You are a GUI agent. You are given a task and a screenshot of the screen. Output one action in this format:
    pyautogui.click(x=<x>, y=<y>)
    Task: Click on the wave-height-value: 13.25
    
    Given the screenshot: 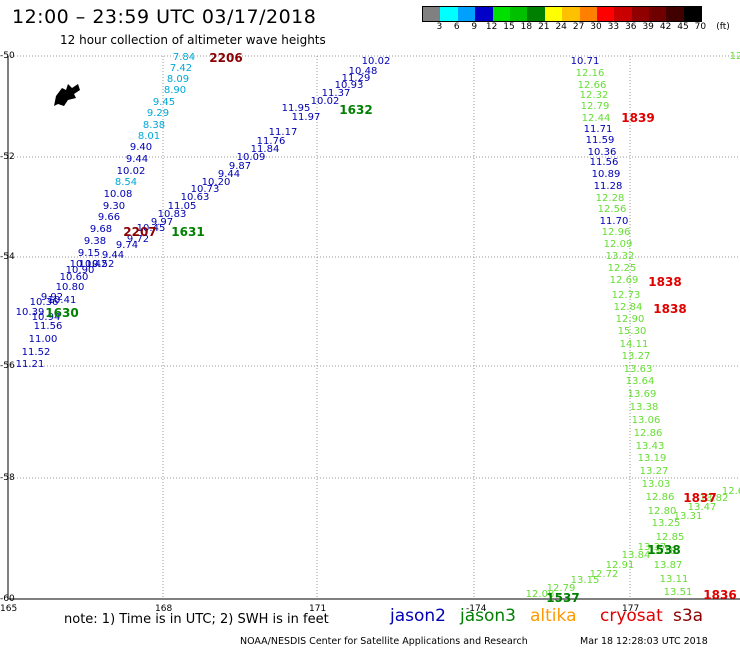 What is the action you would take?
    pyautogui.click(x=666, y=523)
    